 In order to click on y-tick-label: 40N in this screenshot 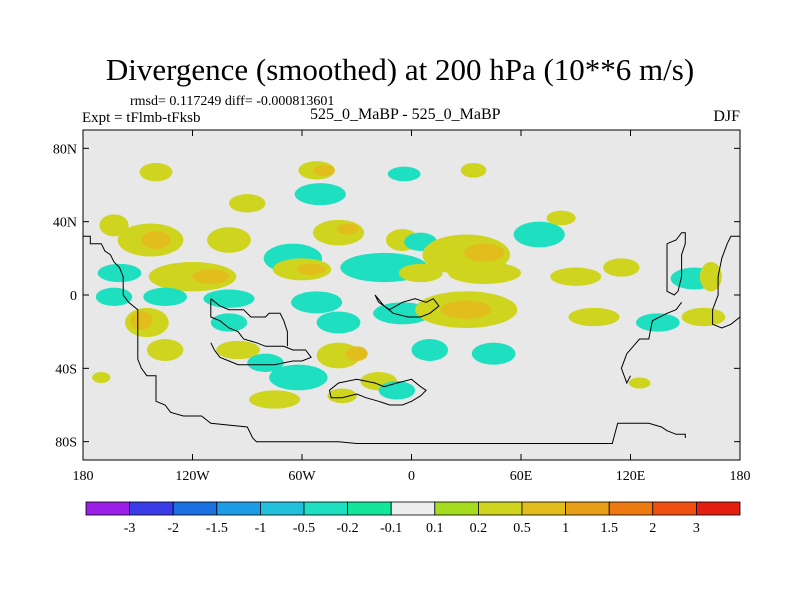, I will do `click(65, 223)`.